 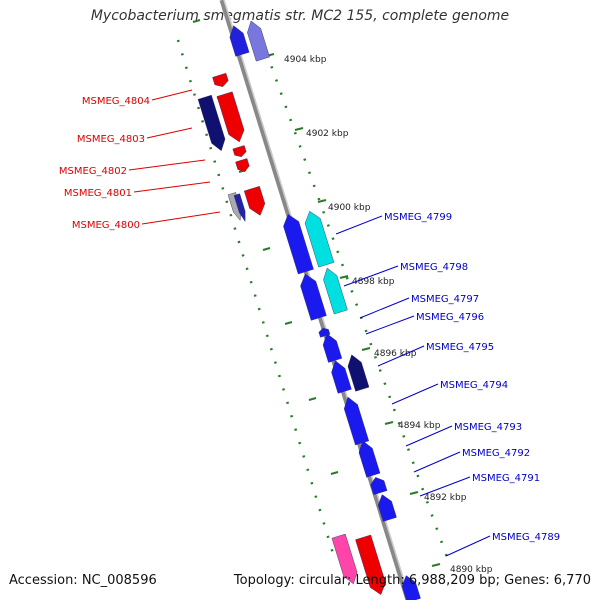 What do you see at coordinates (474, 385) in the screenshot?
I see `gene-label-reverse: MSMEG_4794` at bounding box center [474, 385].